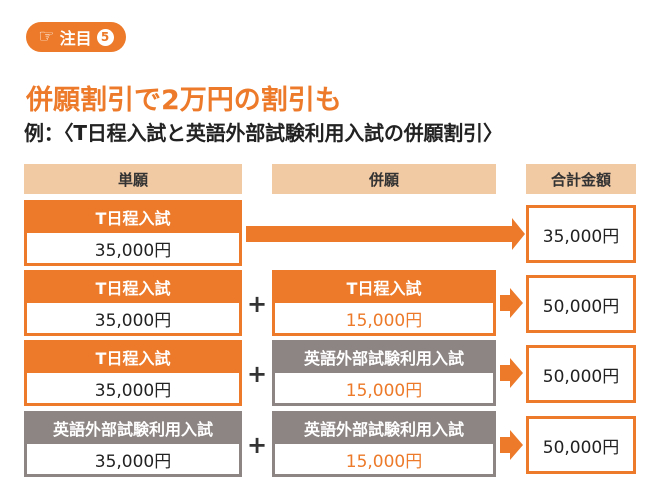  Describe the element at coordinates (184, 100) in the screenshot. I see `headline: 併願割引で2万円の割引も` at that location.